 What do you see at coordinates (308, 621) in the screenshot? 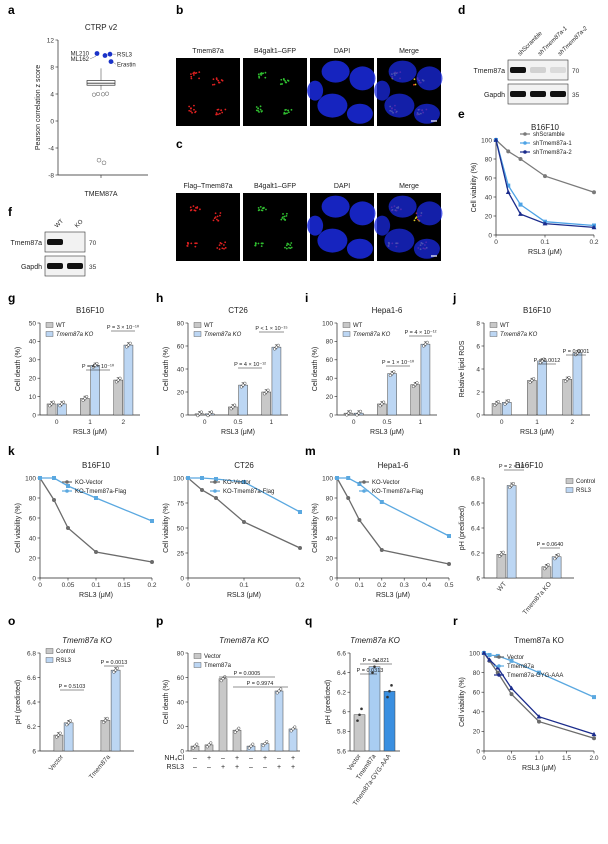
I see `panel-label-q: q` at bounding box center [308, 621].